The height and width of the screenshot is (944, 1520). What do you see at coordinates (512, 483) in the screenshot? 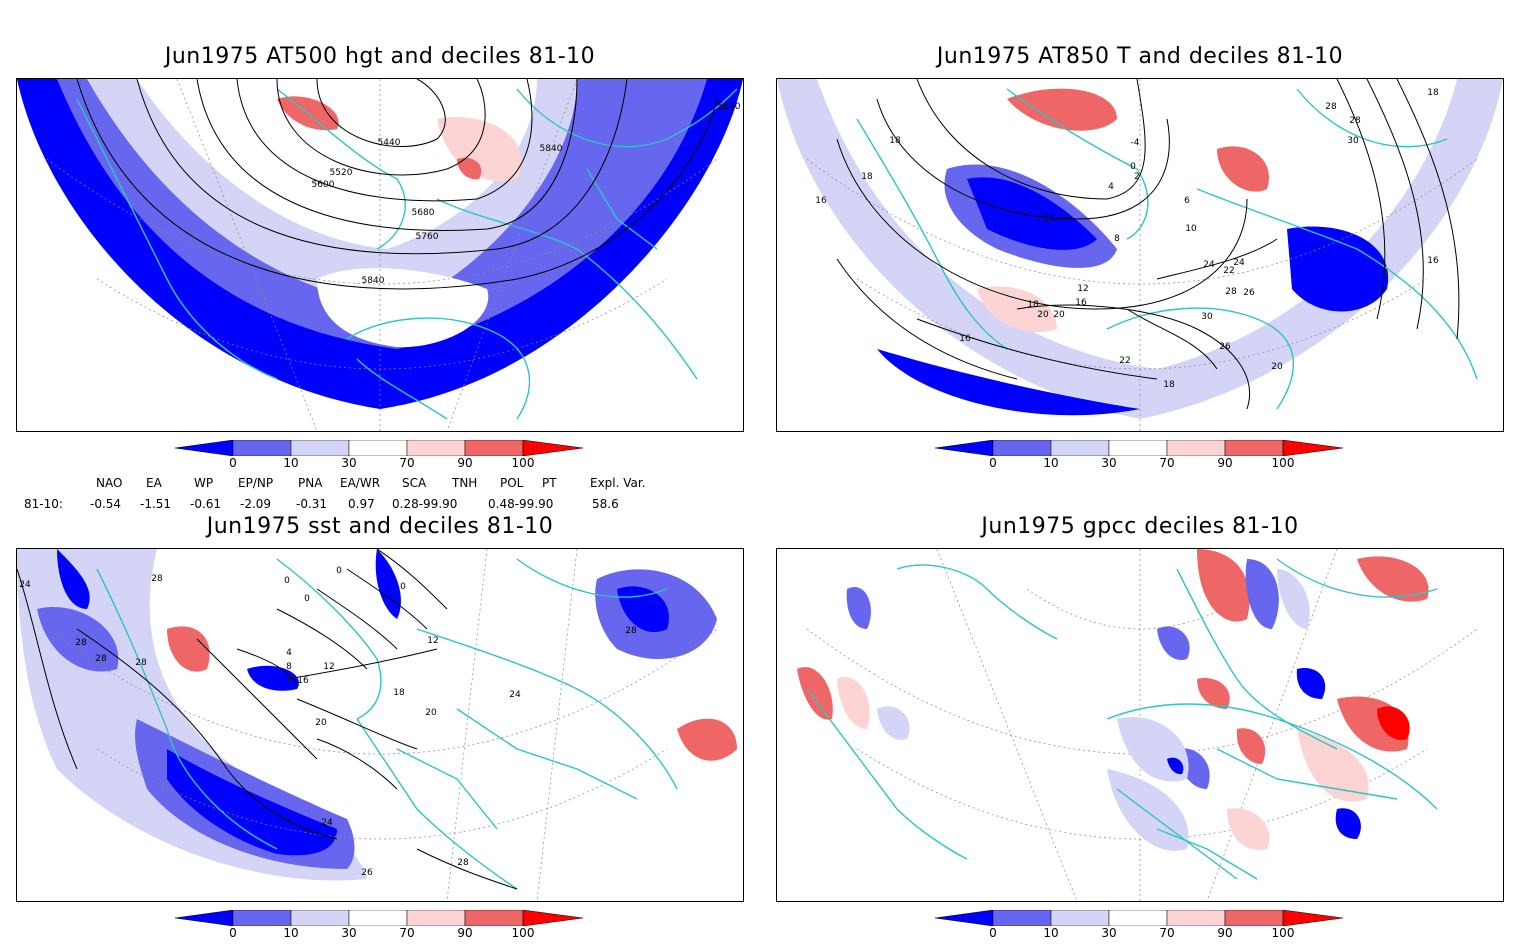
I see `index-header: POL` at bounding box center [512, 483].